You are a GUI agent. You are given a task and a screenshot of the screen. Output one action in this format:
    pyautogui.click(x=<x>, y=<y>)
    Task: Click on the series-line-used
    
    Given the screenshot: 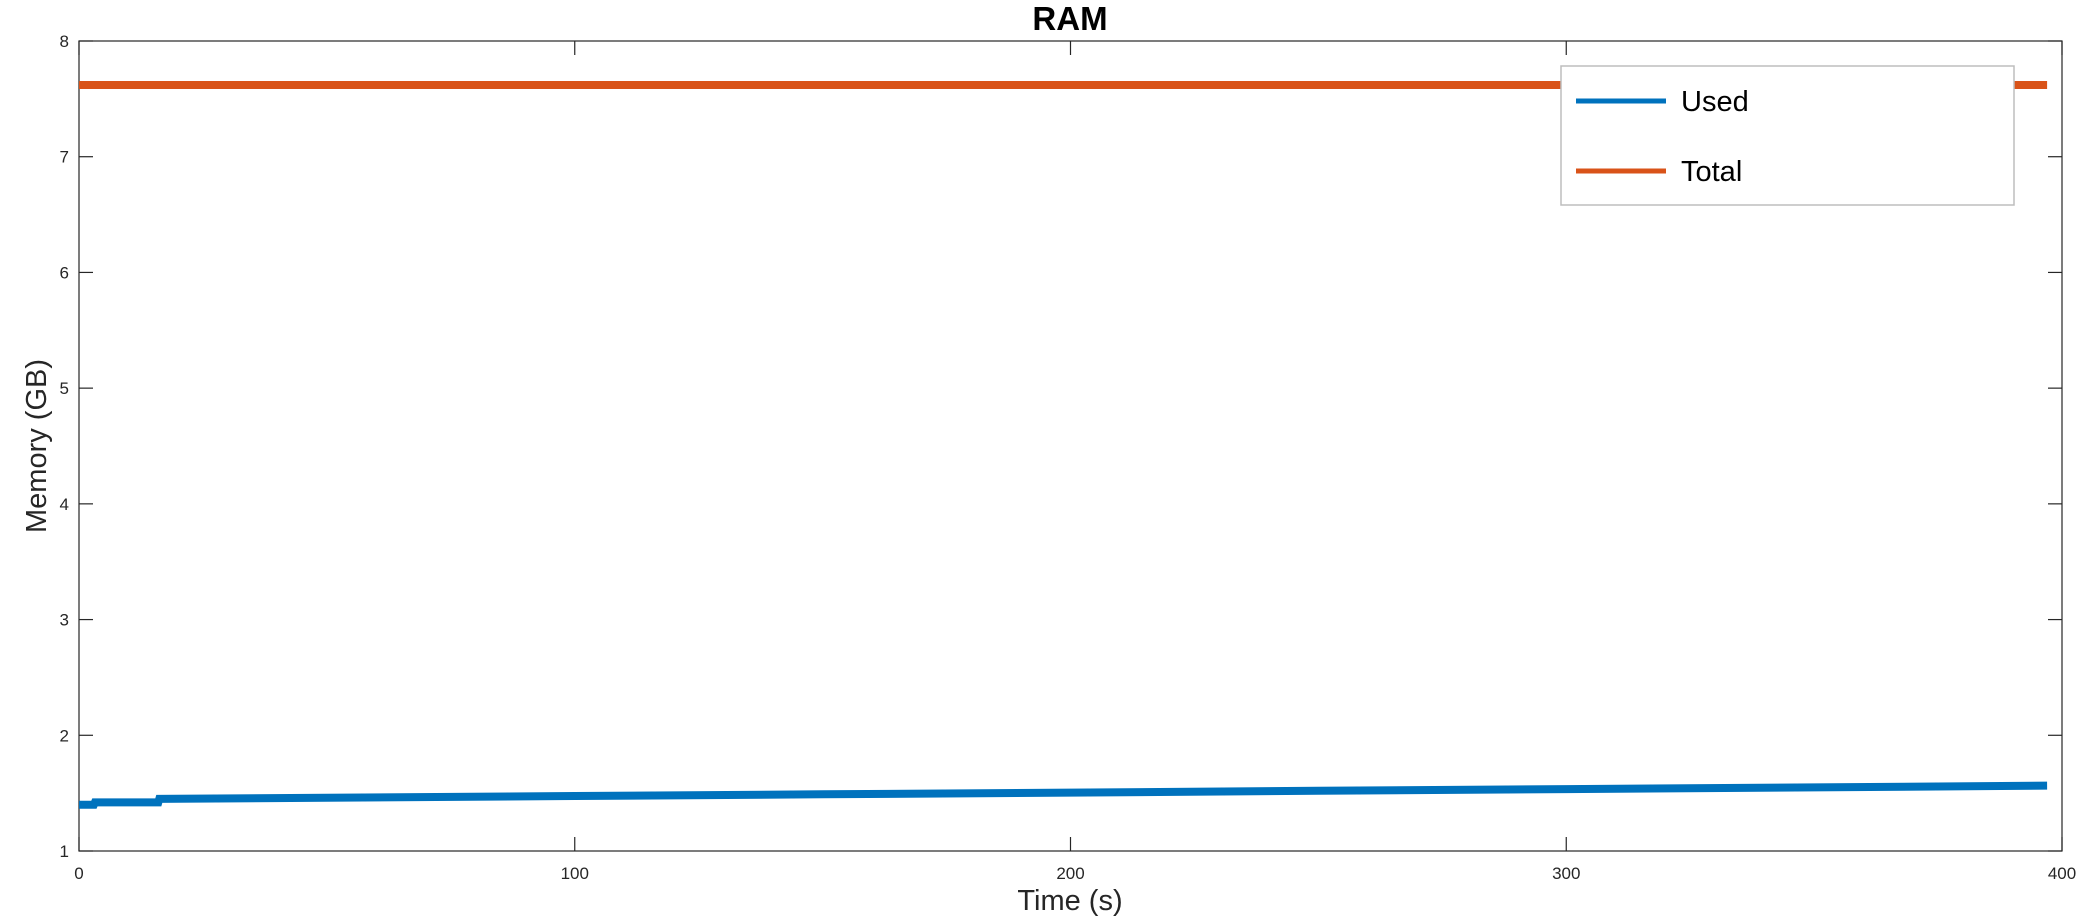 What is the action you would take?
    pyautogui.click(x=1063, y=795)
    